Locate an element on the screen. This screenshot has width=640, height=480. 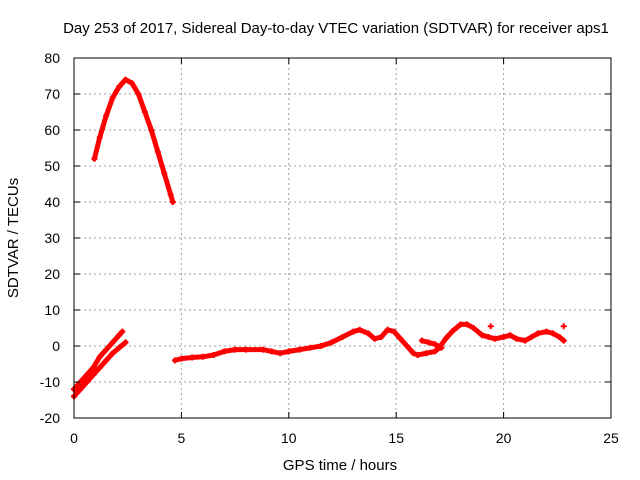
y-tick-label: 10 is located at coordinates (52, 310).